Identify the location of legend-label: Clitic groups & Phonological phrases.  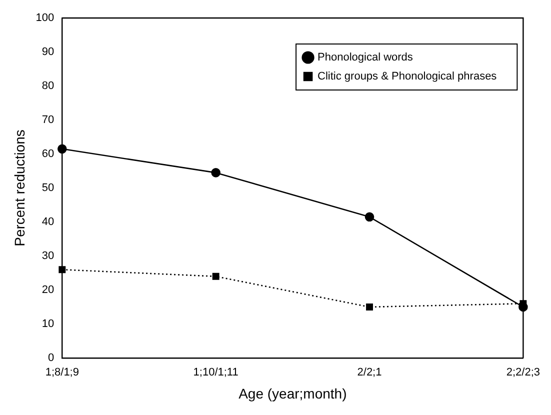
(408, 76).